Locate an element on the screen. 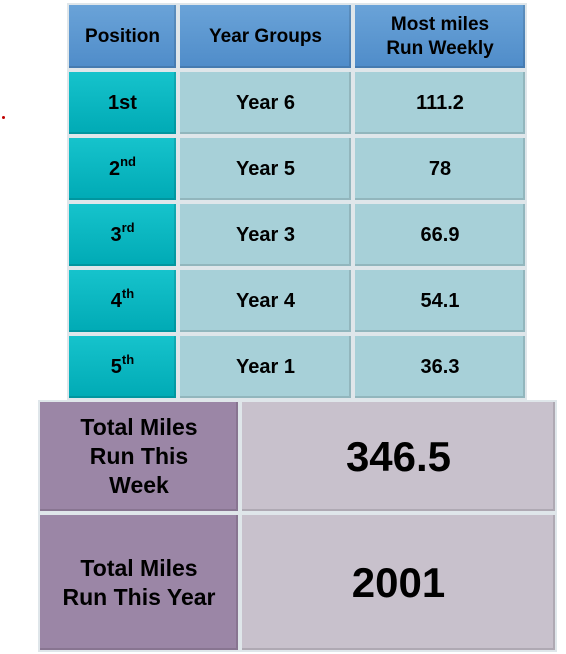 The width and height of the screenshot is (566, 654). line: Run This is located at coordinates (139, 456).